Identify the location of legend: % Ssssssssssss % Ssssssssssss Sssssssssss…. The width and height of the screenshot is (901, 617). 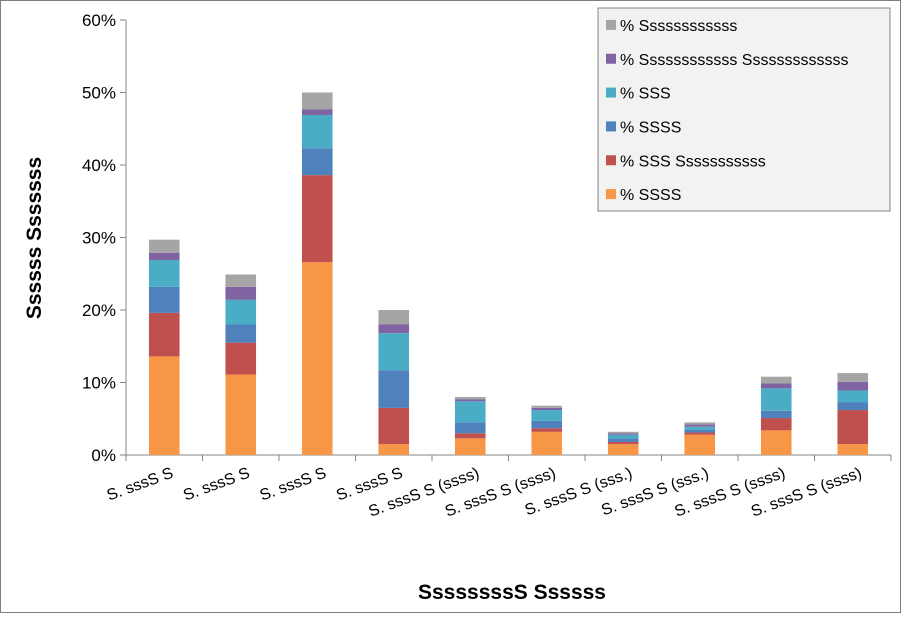
(744, 109).